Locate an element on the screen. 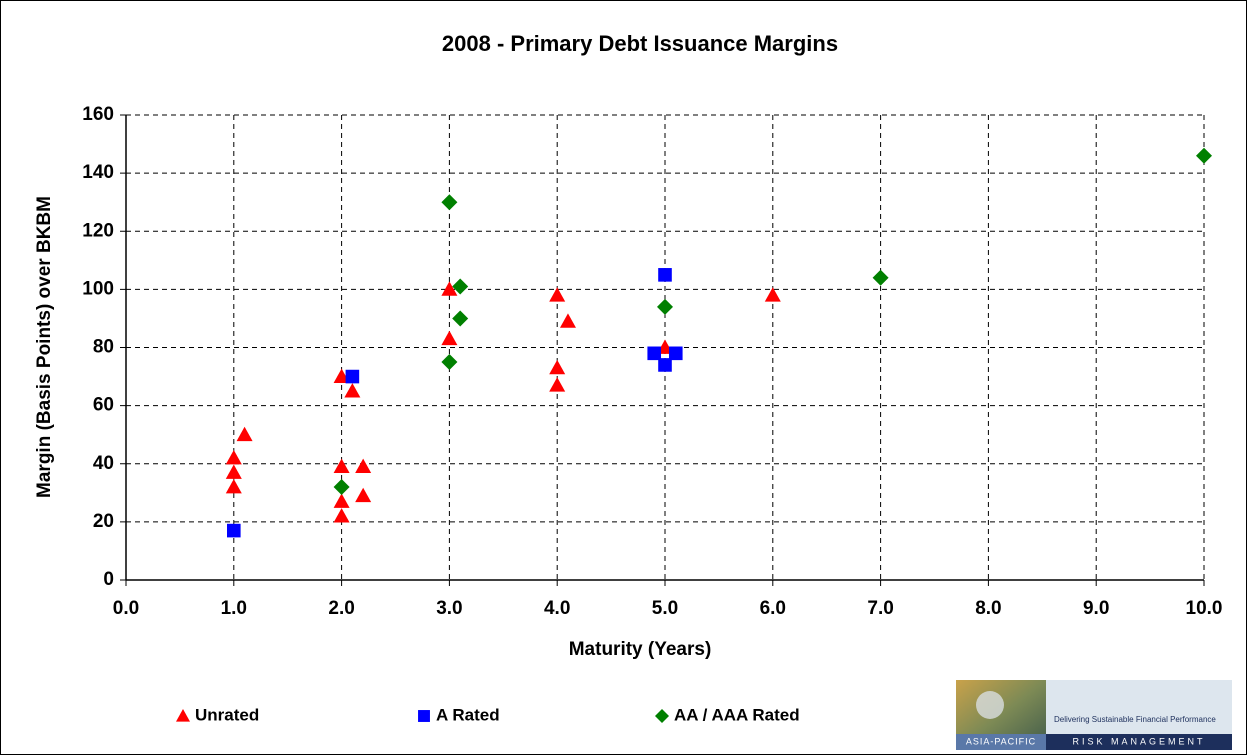  x-tick-label: 1.0 is located at coordinates (234, 608).